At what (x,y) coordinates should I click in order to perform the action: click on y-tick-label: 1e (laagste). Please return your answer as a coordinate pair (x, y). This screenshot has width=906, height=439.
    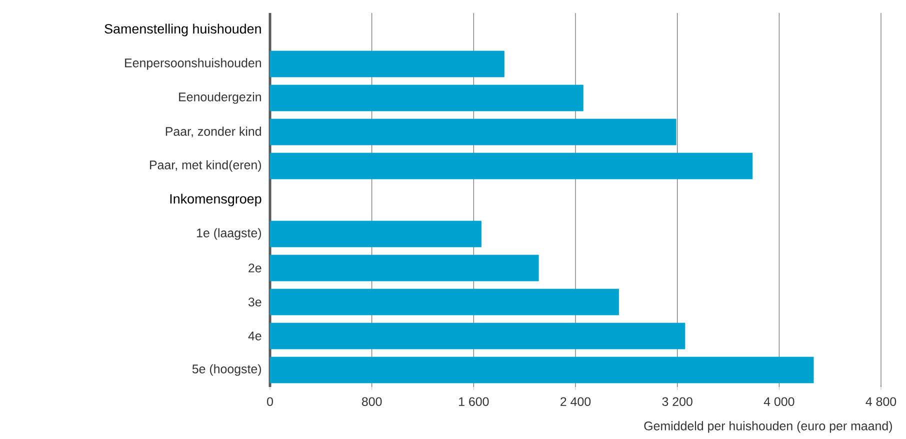
    Looking at the image, I should click on (229, 234).